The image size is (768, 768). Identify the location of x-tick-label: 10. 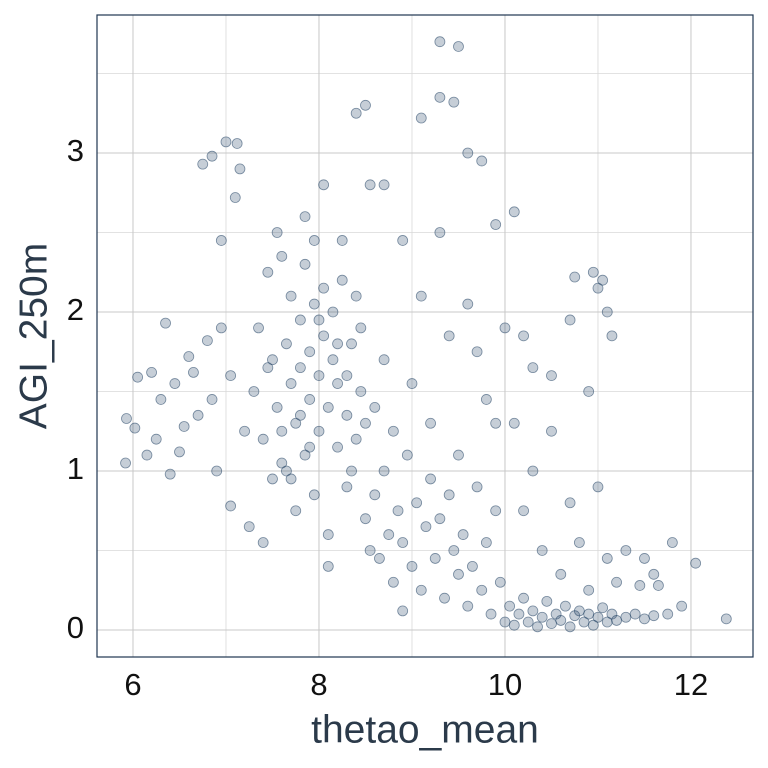
(505, 684).